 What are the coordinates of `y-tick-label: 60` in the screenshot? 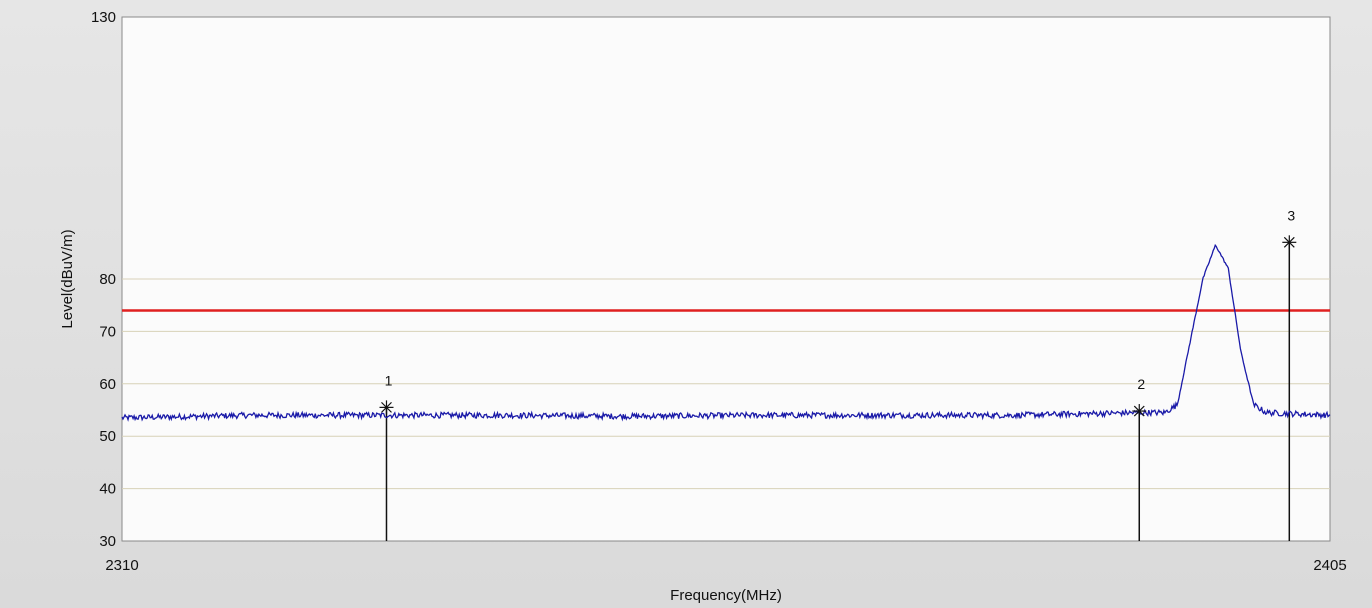 It's located at (107, 384).